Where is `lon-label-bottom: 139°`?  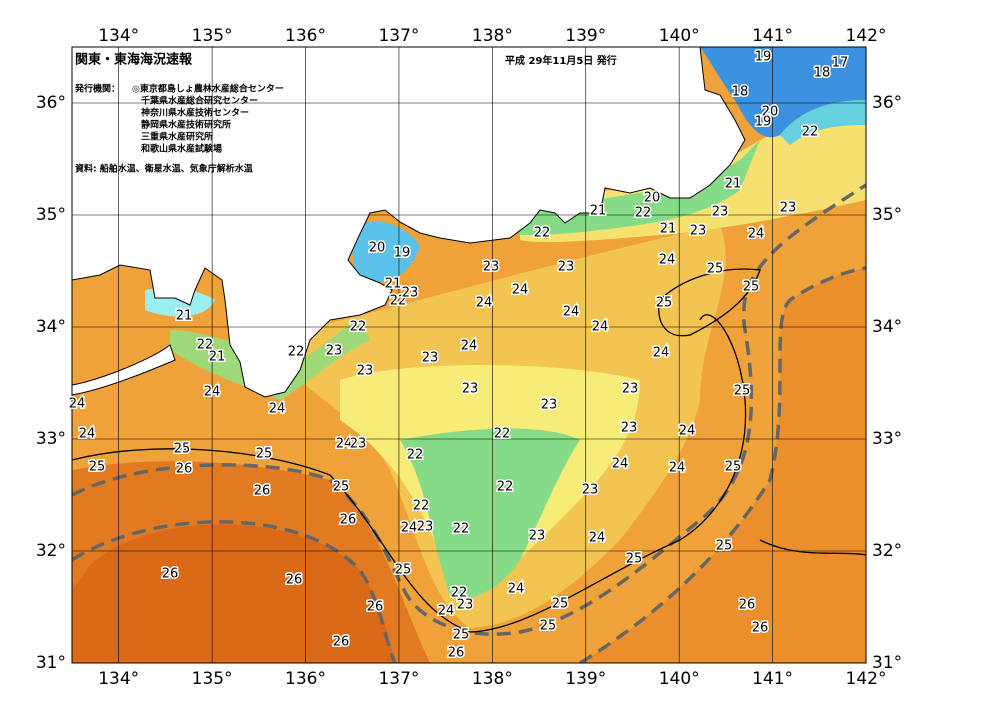
lon-label-bottom: 139° is located at coordinates (585, 679).